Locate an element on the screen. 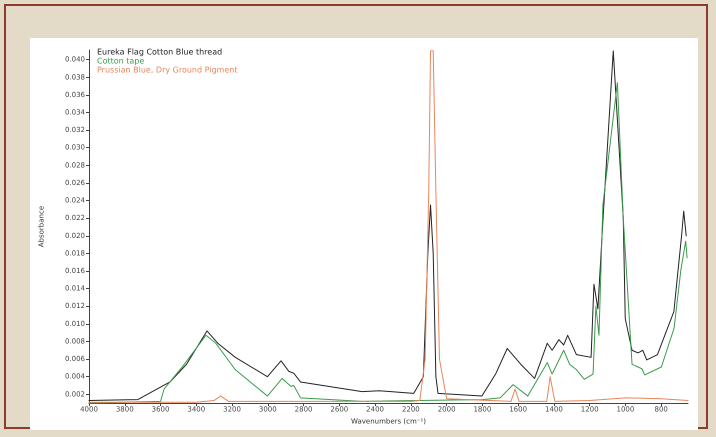 The image size is (716, 437). text: Eureka Flag Cotton Blue thread is located at coordinates (159, 52).